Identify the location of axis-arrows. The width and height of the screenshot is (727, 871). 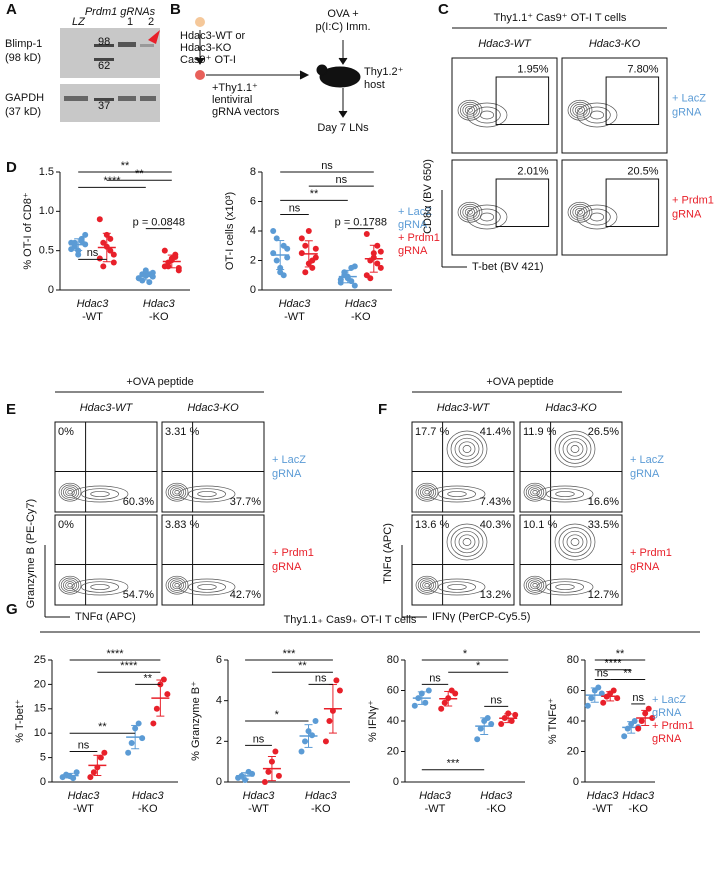
(454, 229).